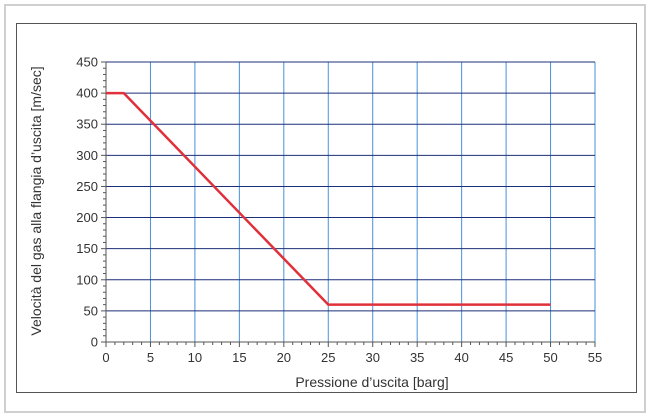  Describe the element at coordinates (506, 357) in the screenshot. I see `x-tick-label-45: 45` at that location.